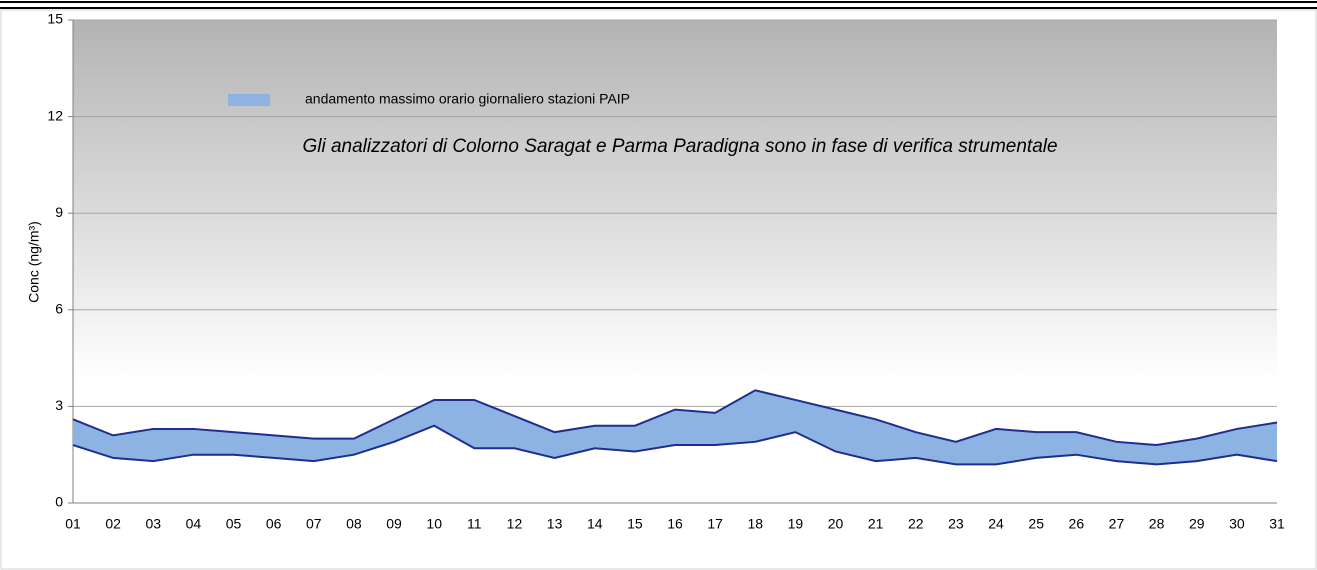  I want to click on x-tick-label: 22, so click(916, 524).